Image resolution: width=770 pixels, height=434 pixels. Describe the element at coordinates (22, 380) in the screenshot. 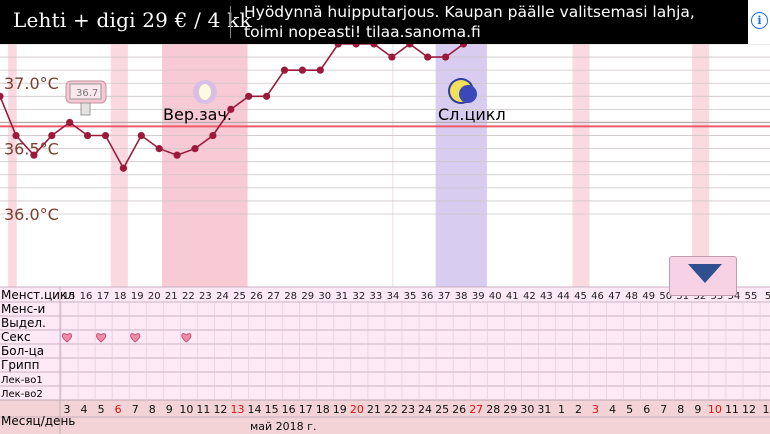

I see `row-label: Лек-во1` at that location.